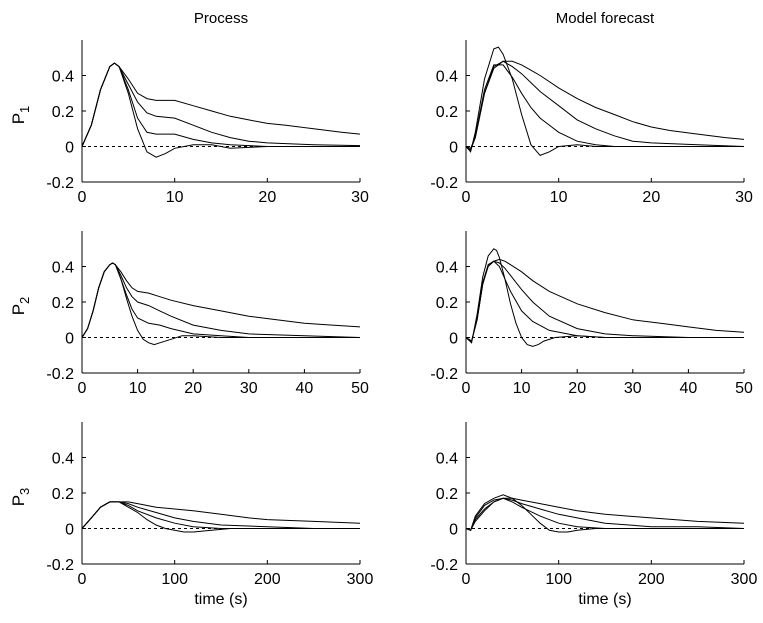 The image size is (763, 623). I want to click on panel-5-ytick-label-0: -0.2, so click(60, 565).